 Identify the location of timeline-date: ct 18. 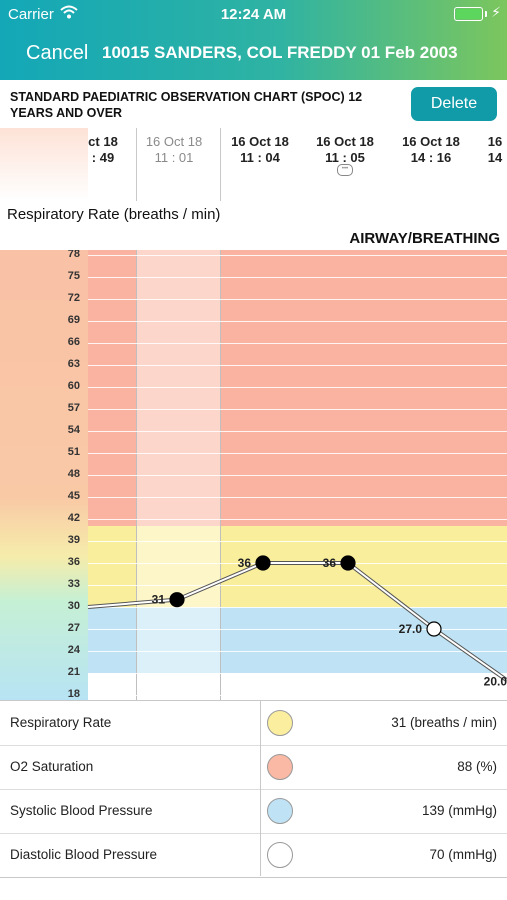
(103, 141).